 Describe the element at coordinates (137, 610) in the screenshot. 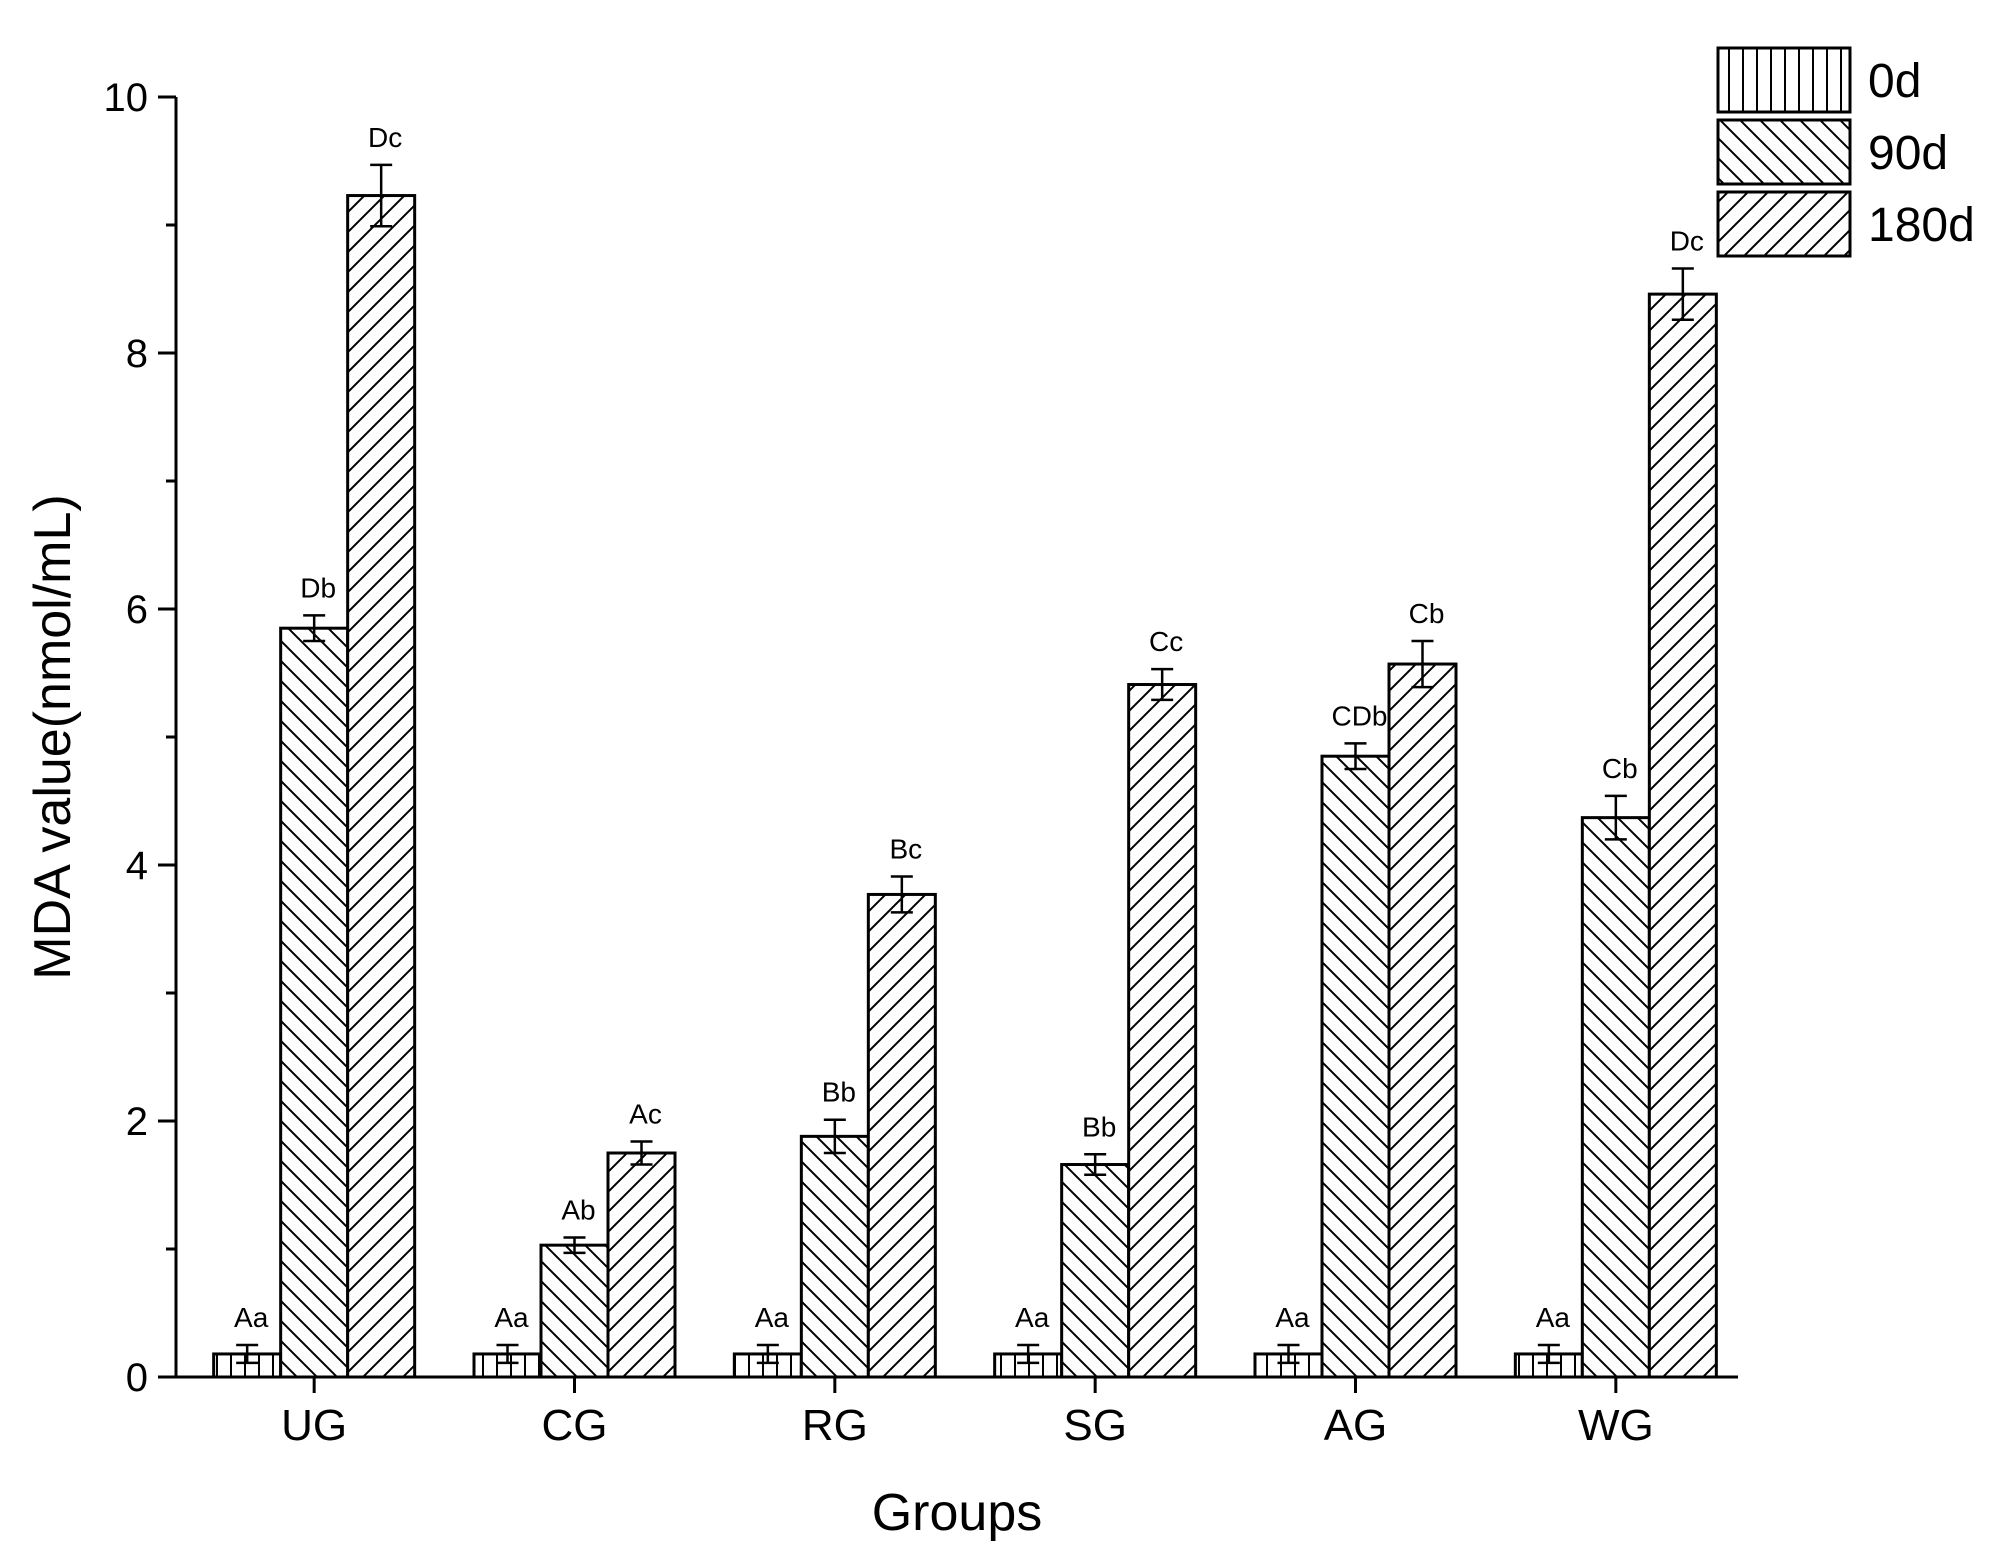

I see `y-tick-label: 6` at that location.